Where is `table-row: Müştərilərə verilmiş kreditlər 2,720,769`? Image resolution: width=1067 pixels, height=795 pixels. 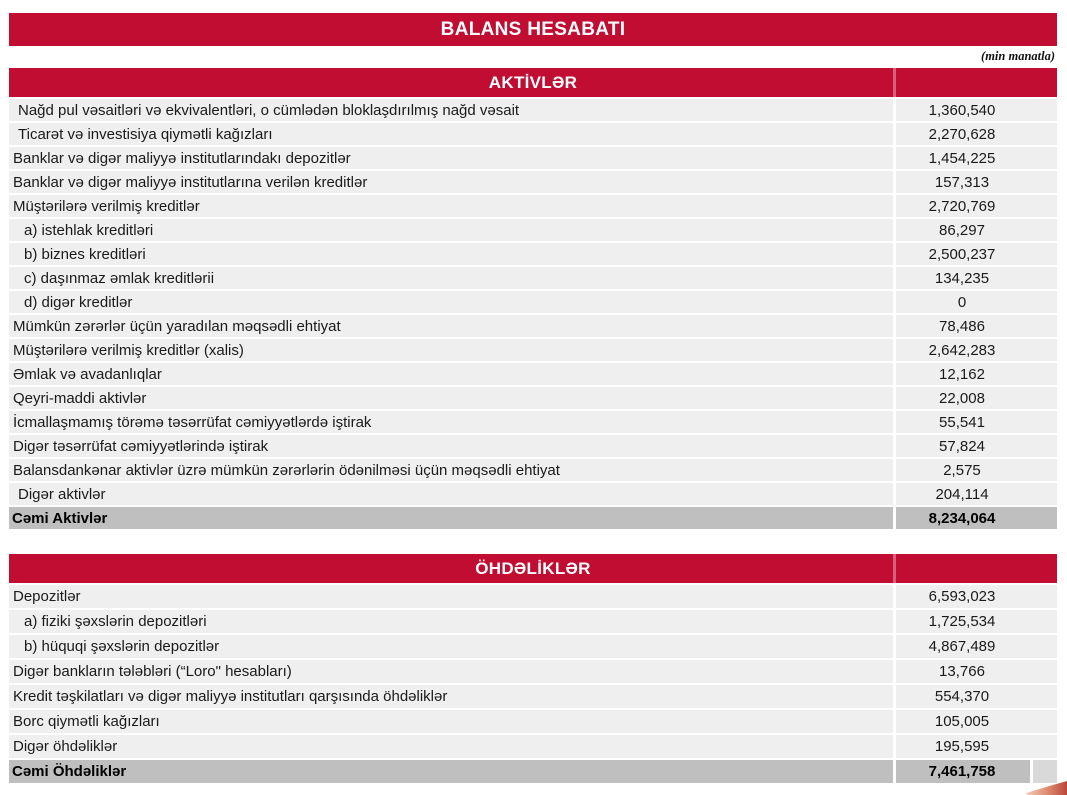
table-row: Müştərilərə verilmiş kreditlər 2,720,769 is located at coordinates (533, 206).